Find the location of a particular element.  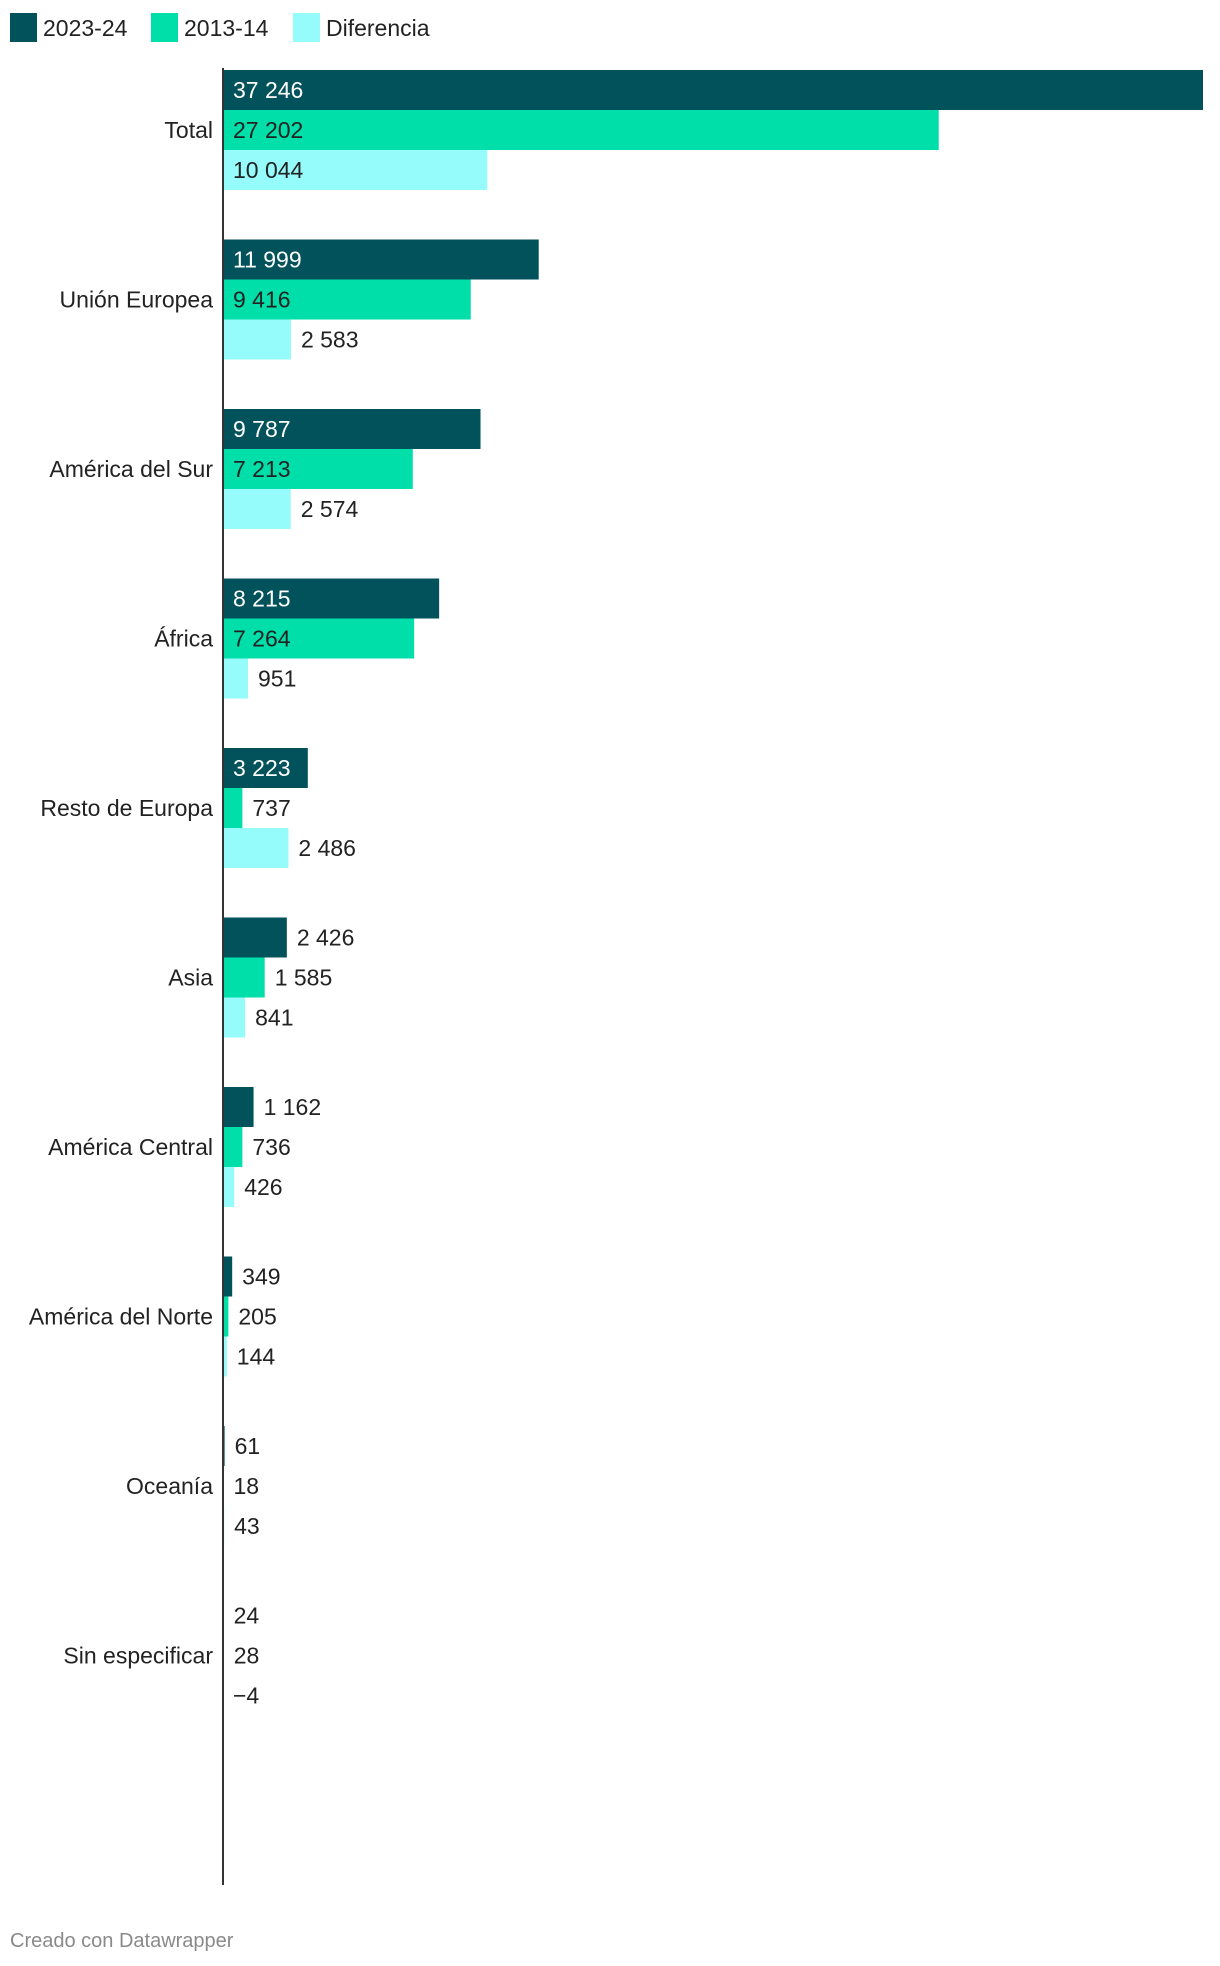

group-asia: 2 426 1 585 841 is located at coordinates (289, 977).